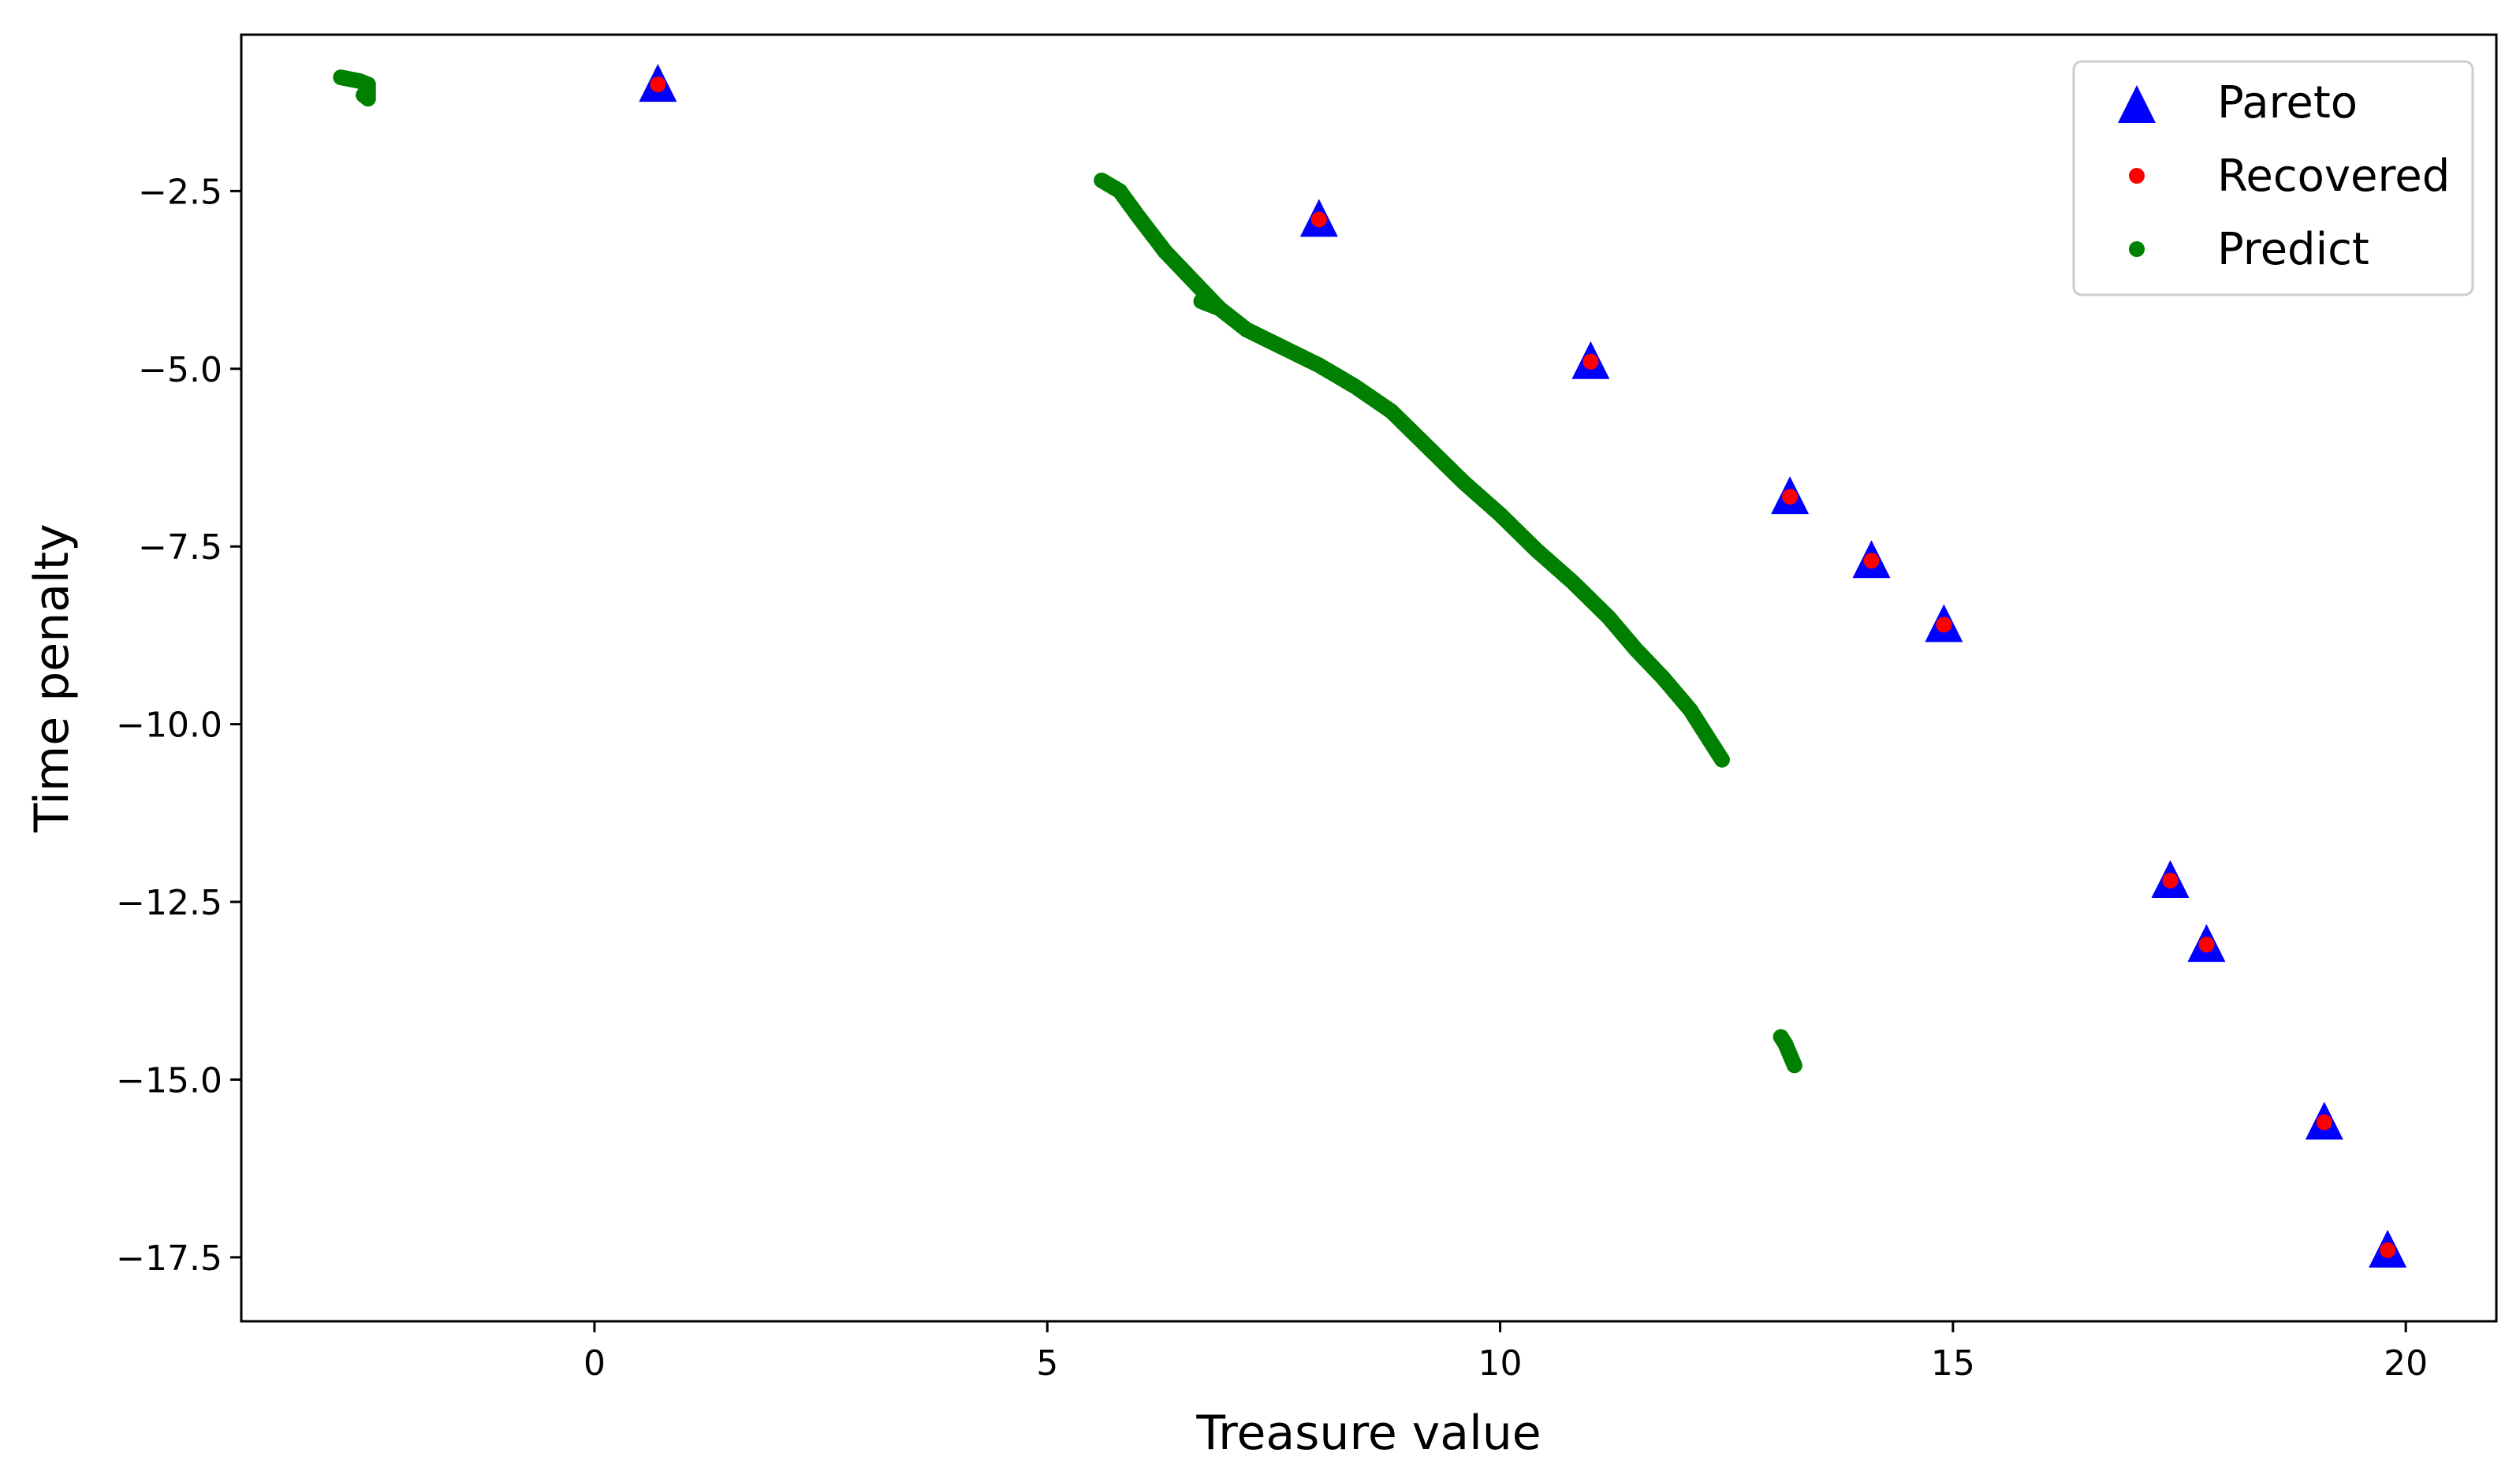  I want to click on y-tick-label: −10.0, so click(169, 726).